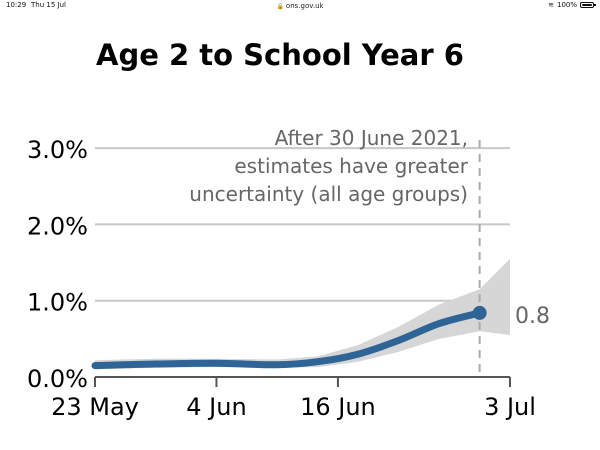 This screenshot has width=600, height=450. Describe the element at coordinates (588, 5) in the screenshot. I see `battery-icon` at that location.